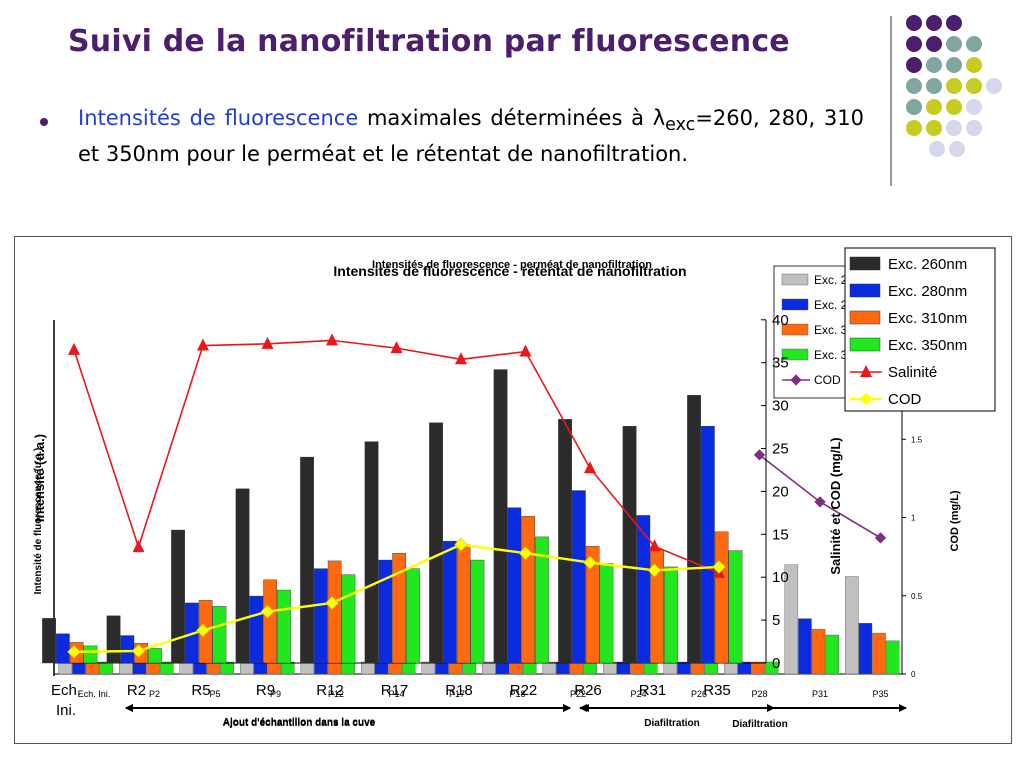 This screenshot has height=768, width=1024. I want to click on front-x-tick-label: R5, so click(200, 690).